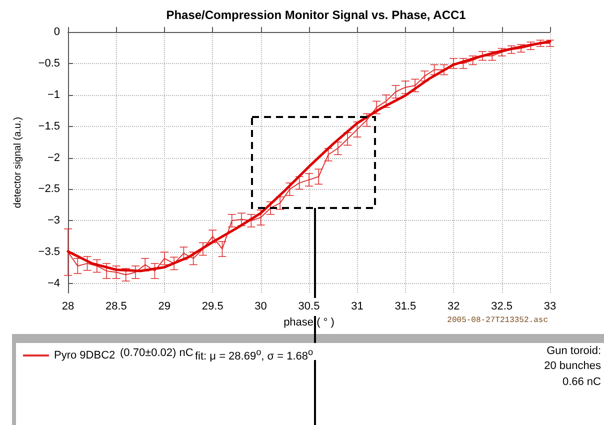 This screenshot has height=425, width=604. What do you see at coordinates (581, 382) in the screenshot?
I see `text: 0.66 nC` at bounding box center [581, 382].